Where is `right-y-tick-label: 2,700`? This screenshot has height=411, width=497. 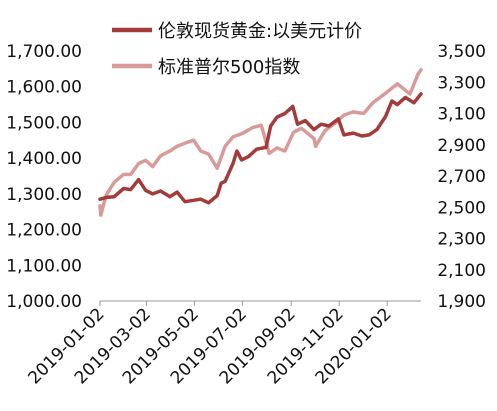
right-y-tick-label: 2,700 is located at coordinates (461, 177).